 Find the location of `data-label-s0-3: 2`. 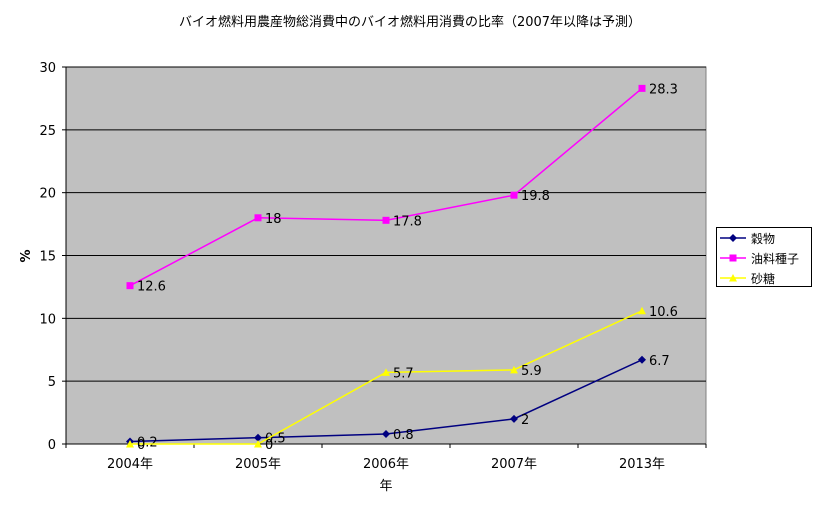

data-label-s0-3: 2 is located at coordinates (525, 420).